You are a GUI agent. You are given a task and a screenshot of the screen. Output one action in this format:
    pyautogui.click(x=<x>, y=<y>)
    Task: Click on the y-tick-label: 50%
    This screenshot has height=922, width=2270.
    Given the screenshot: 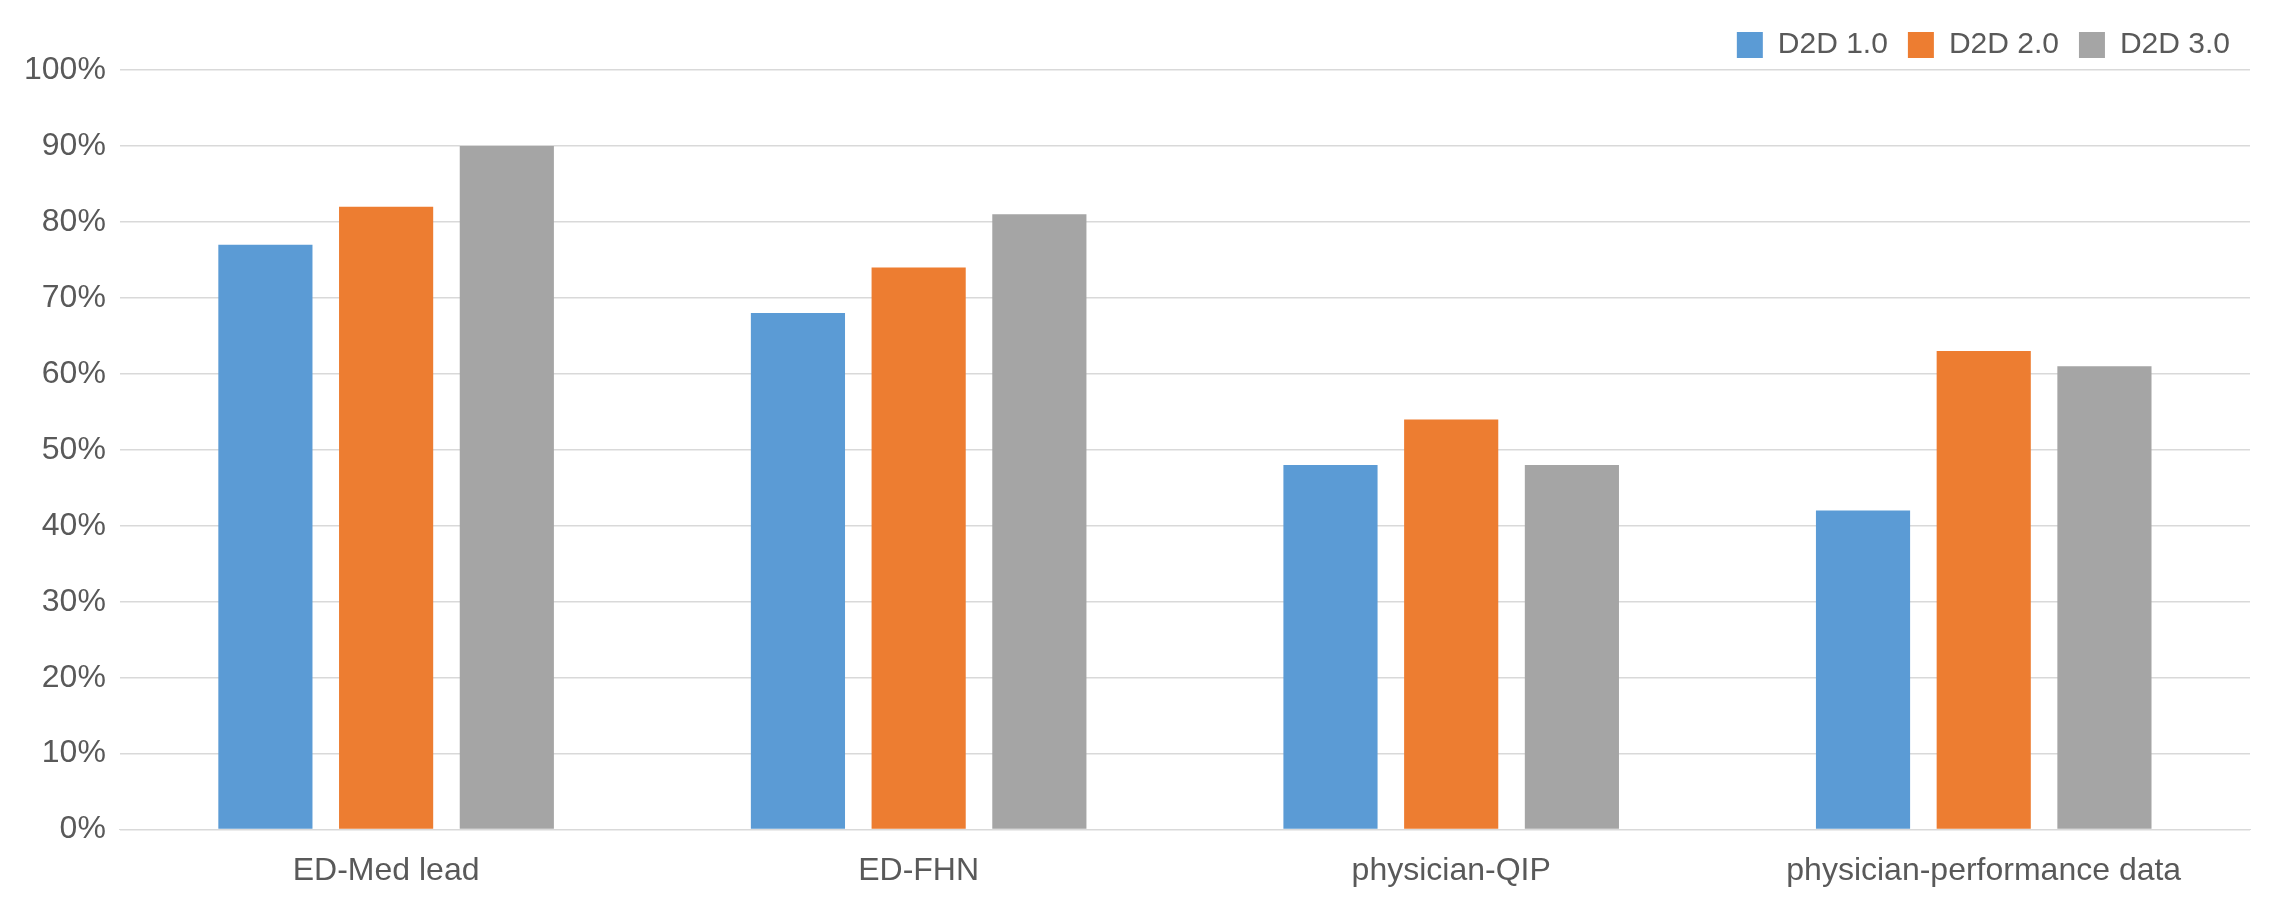 What is the action you would take?
    pyautogui.click(x=73, y=447)
    